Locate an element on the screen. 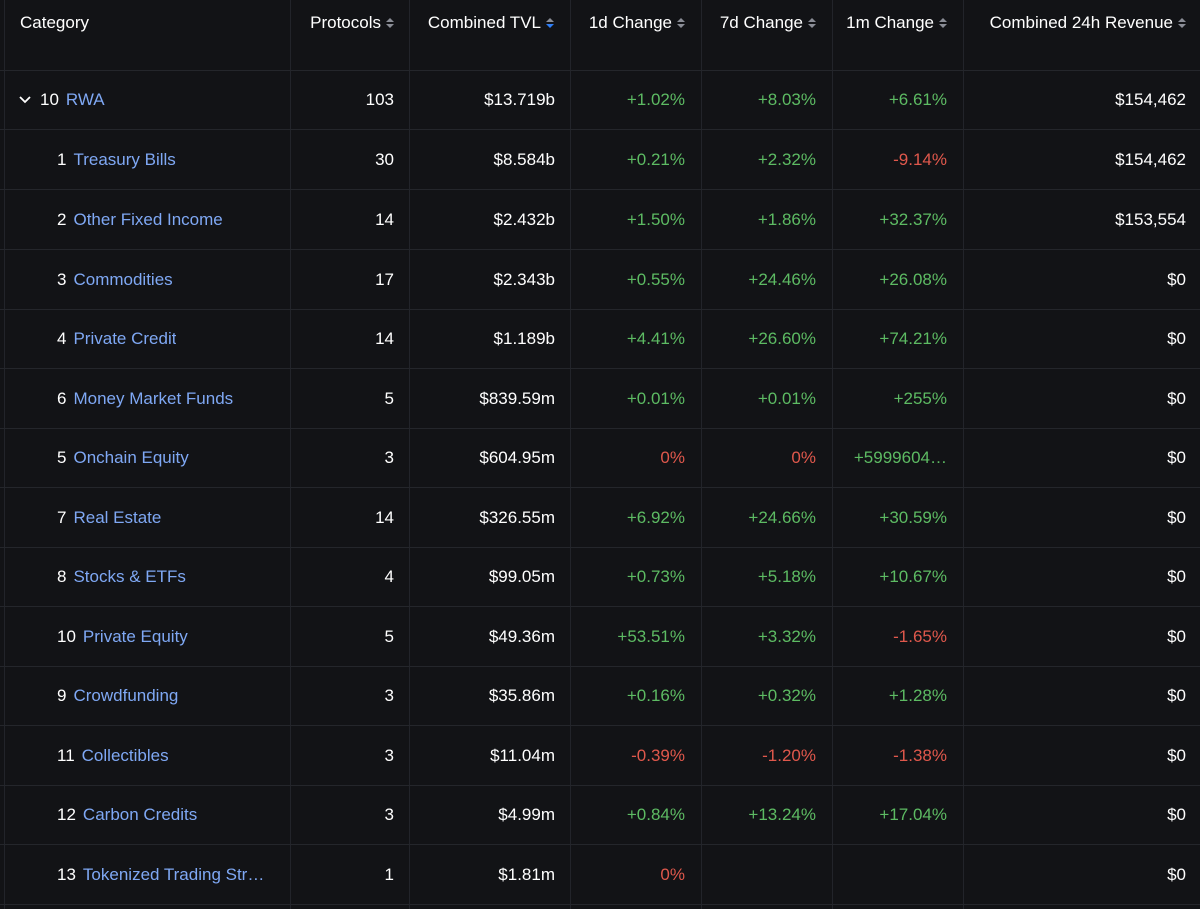  change-1m-cell: +1.28% is located at coordinates (917, 695).